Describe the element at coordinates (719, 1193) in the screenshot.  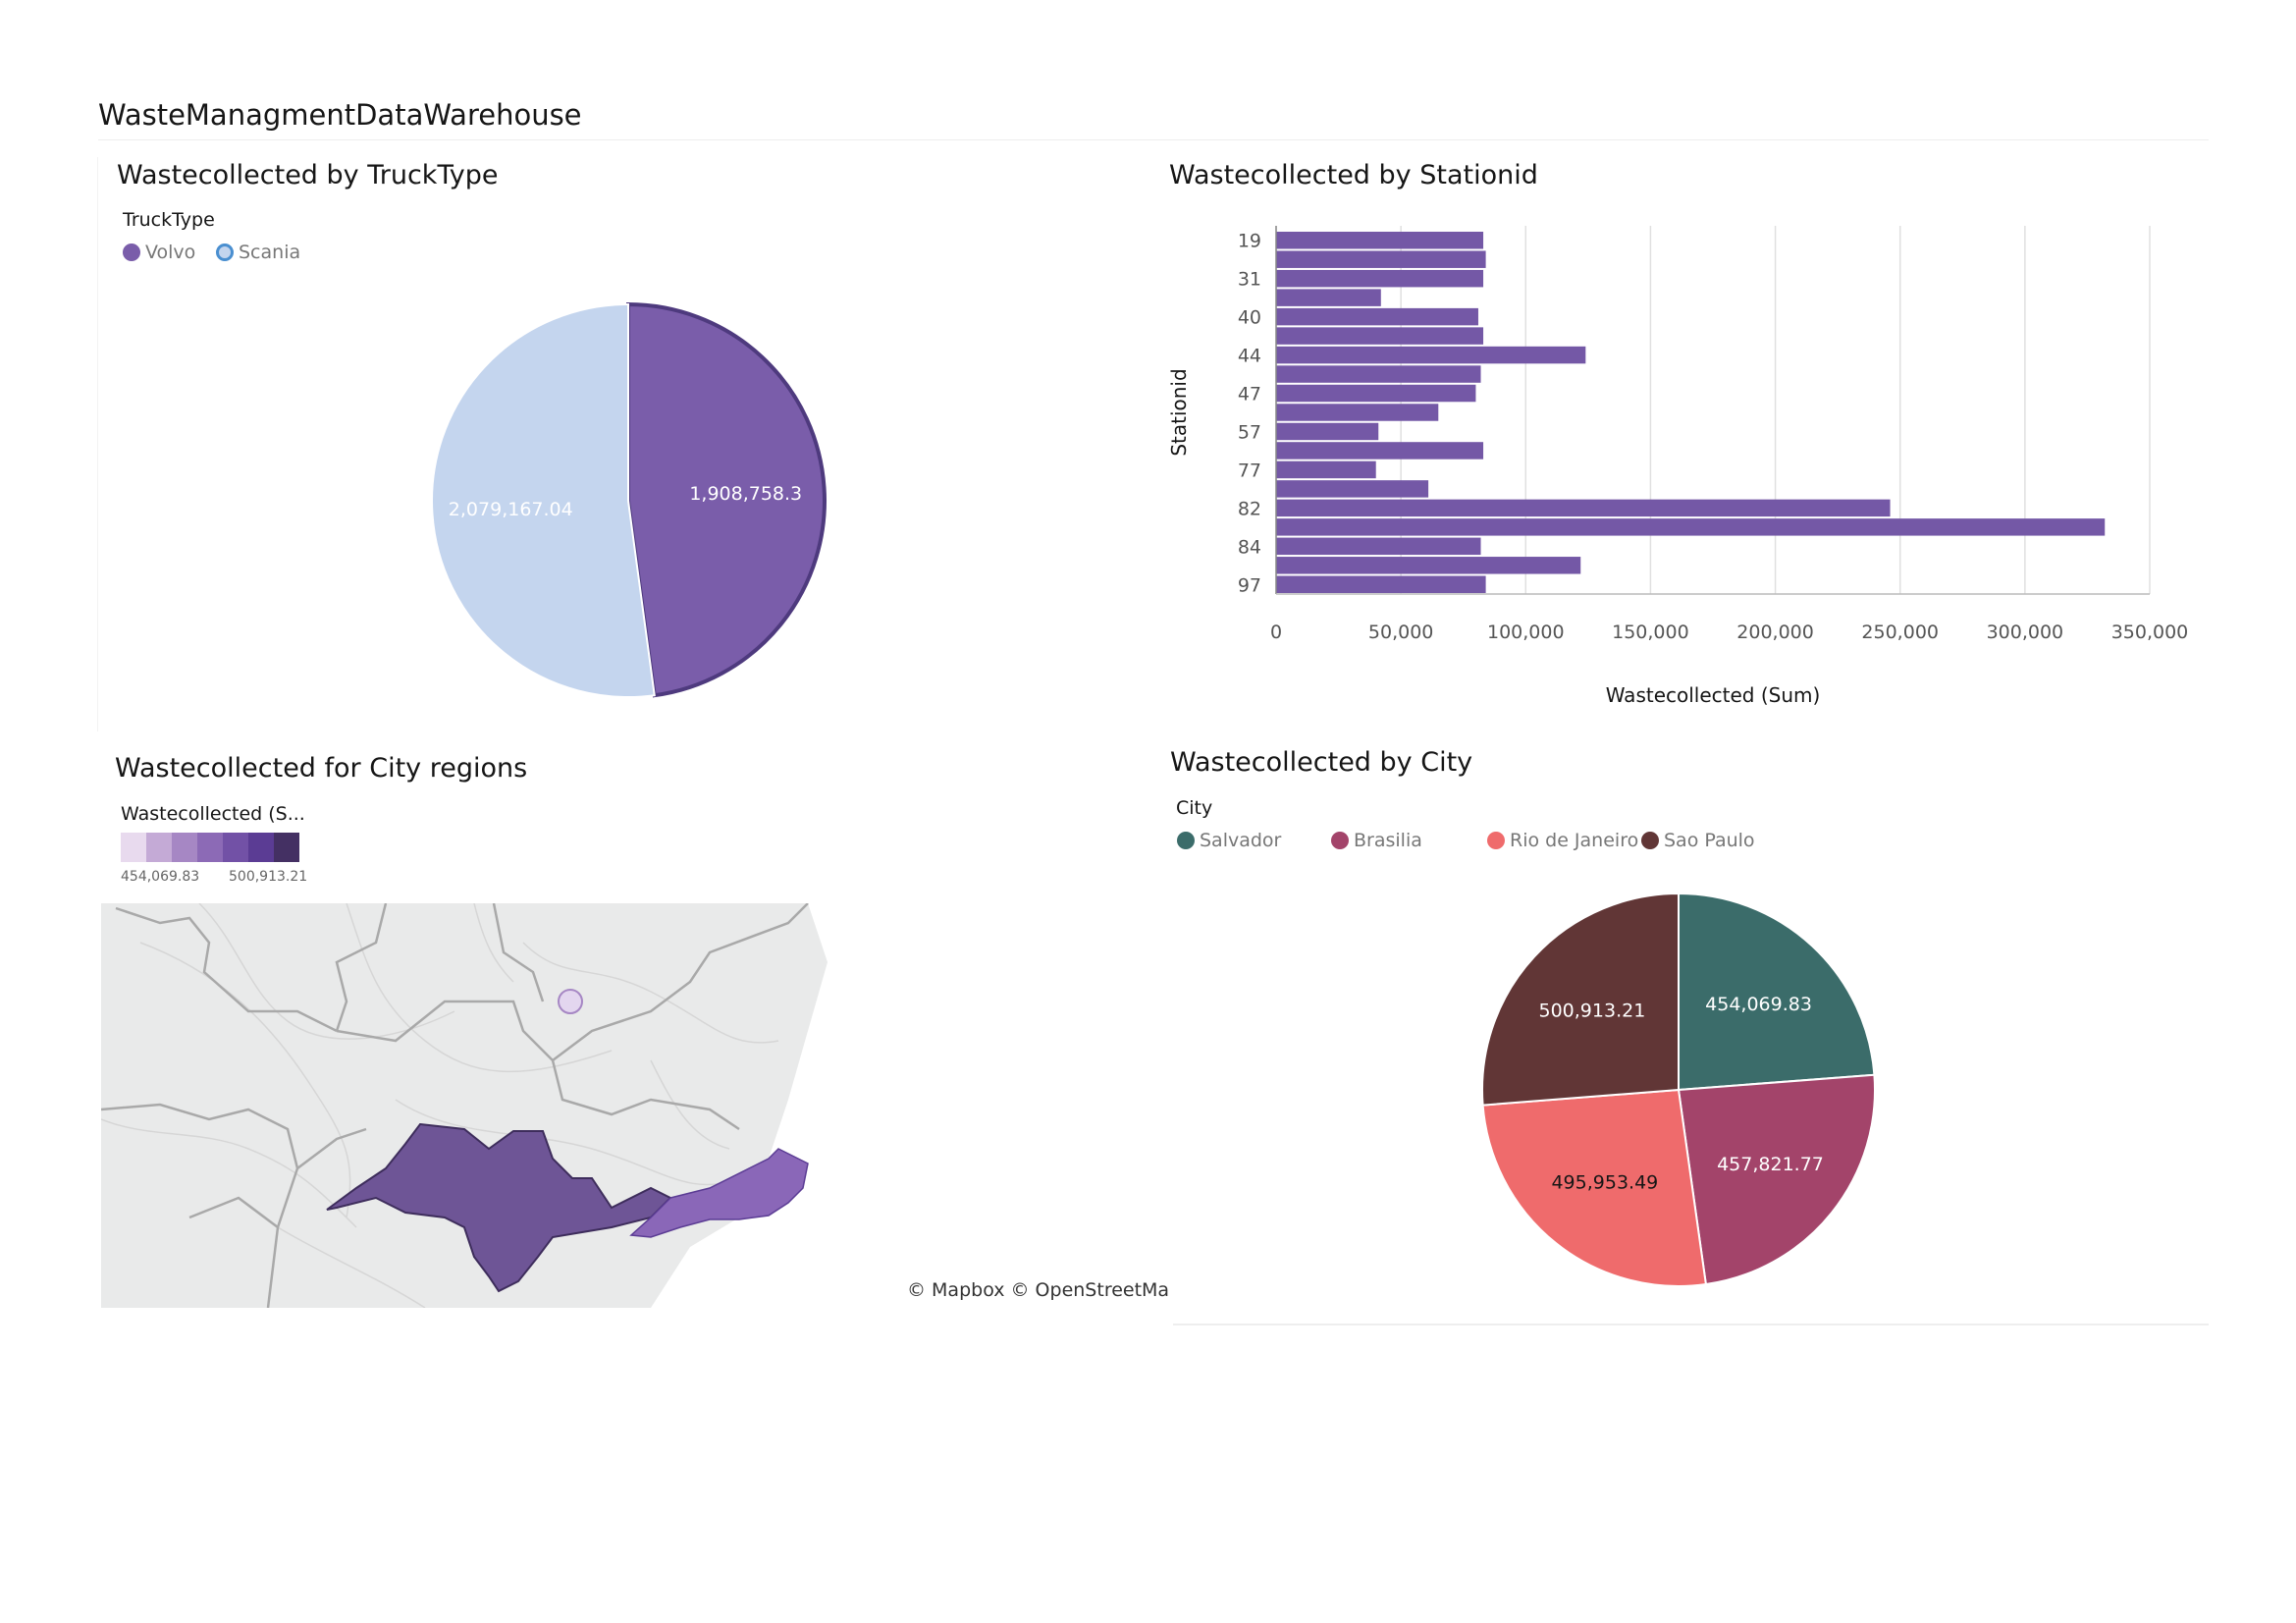
I see `rio-region` at that location.